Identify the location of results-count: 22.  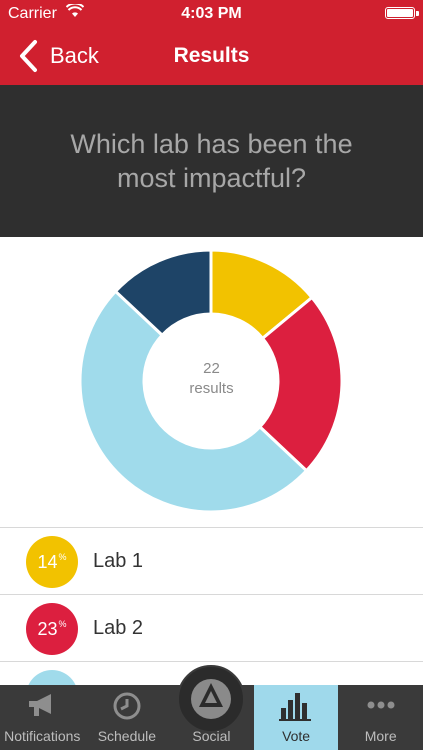
(211, 368).